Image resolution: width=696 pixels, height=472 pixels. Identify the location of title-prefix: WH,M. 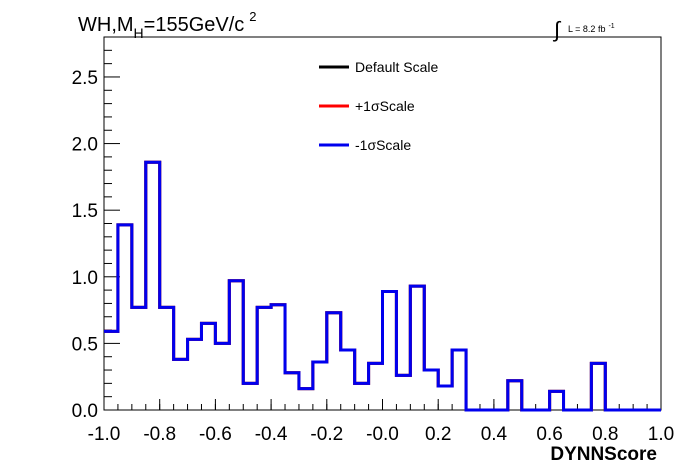
(106, 25).